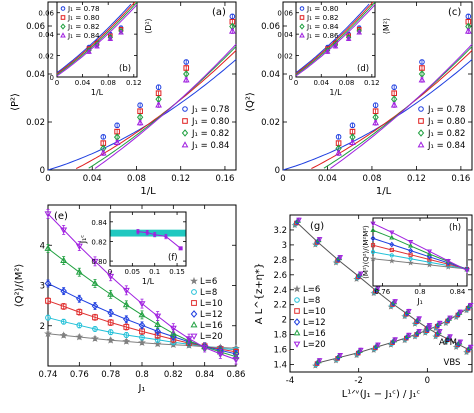  I want to click on legend-4-marker, so click(194, 324).